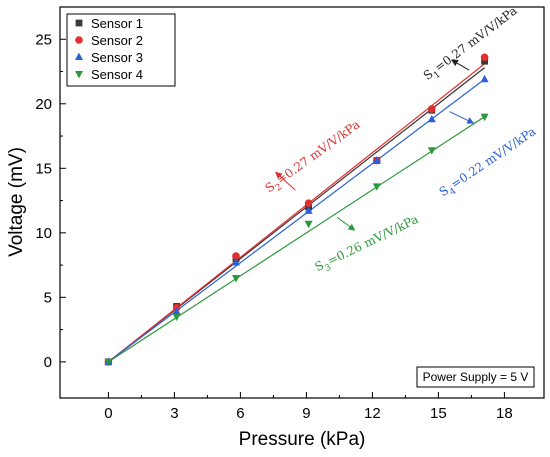 The image size is (550, 457). Describe the element at coordinates (117, 57) in the screenshot. I see `legend-label: Sensor 3` at that location.